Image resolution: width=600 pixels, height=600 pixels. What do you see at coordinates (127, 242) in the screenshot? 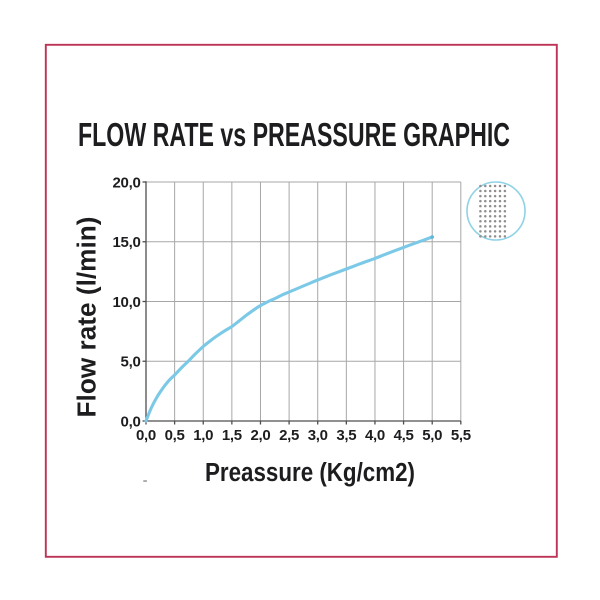
I see `svg-text: 15,0` at bounding box center [127, 242].